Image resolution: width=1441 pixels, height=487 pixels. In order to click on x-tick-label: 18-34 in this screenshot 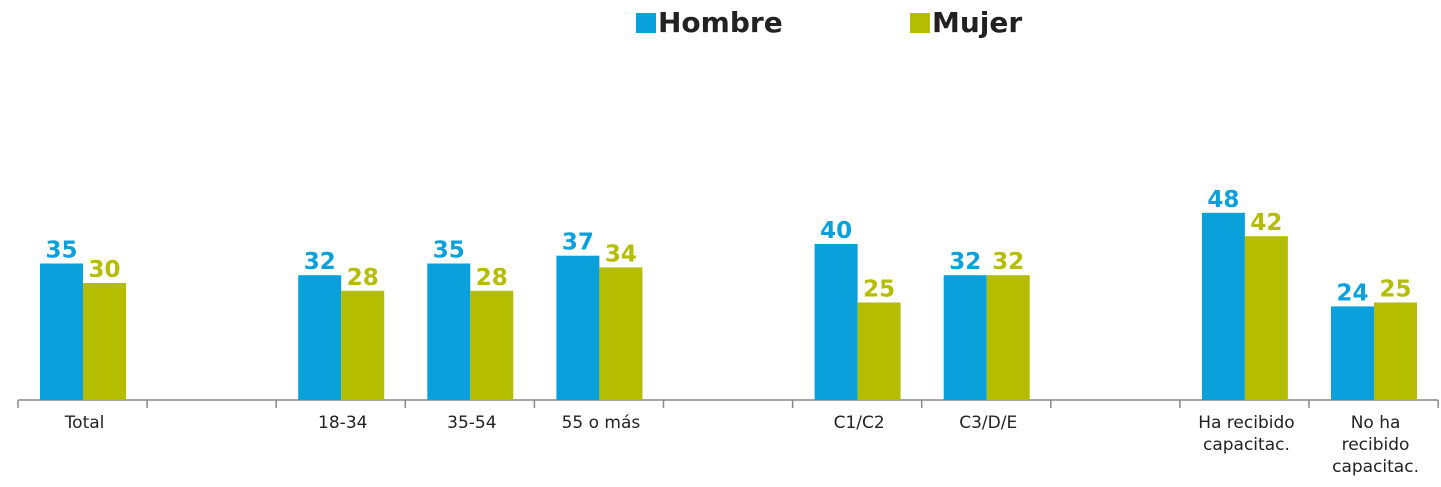, I will do `click(343, 423)`.